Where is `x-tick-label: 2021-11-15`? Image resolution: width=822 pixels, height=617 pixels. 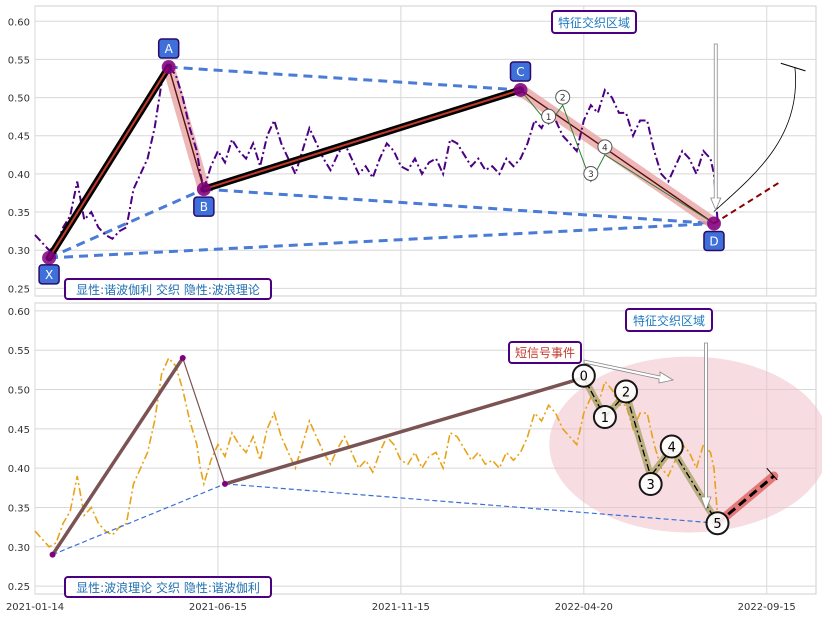 x-tick-label: 2021-11-15 is located at coordinates (401, 607).